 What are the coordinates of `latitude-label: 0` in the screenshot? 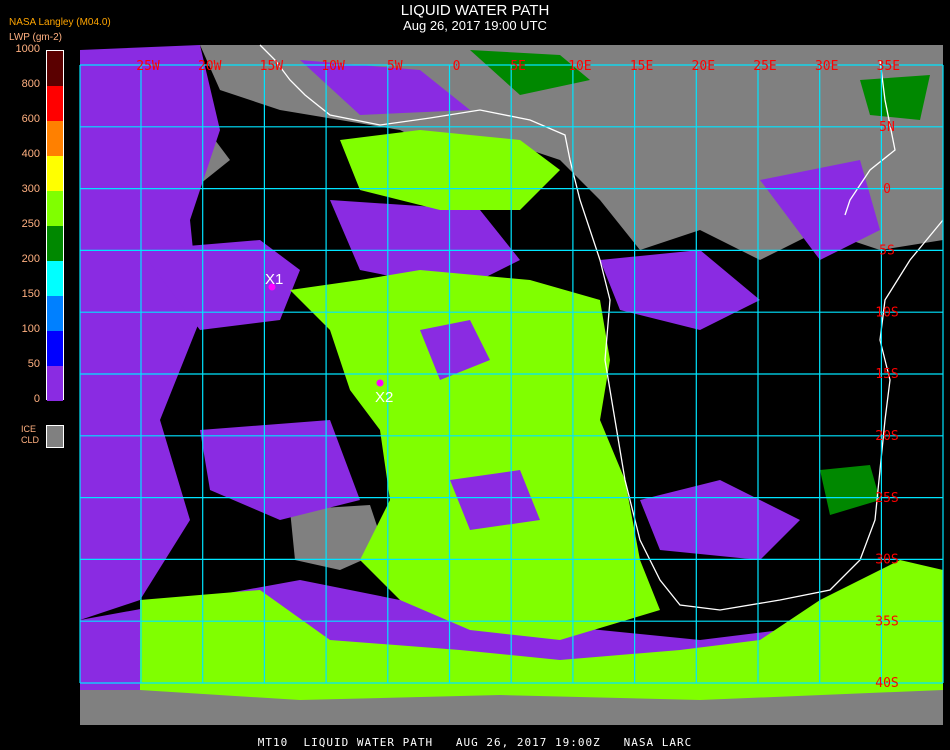 It's located at (887, 189).